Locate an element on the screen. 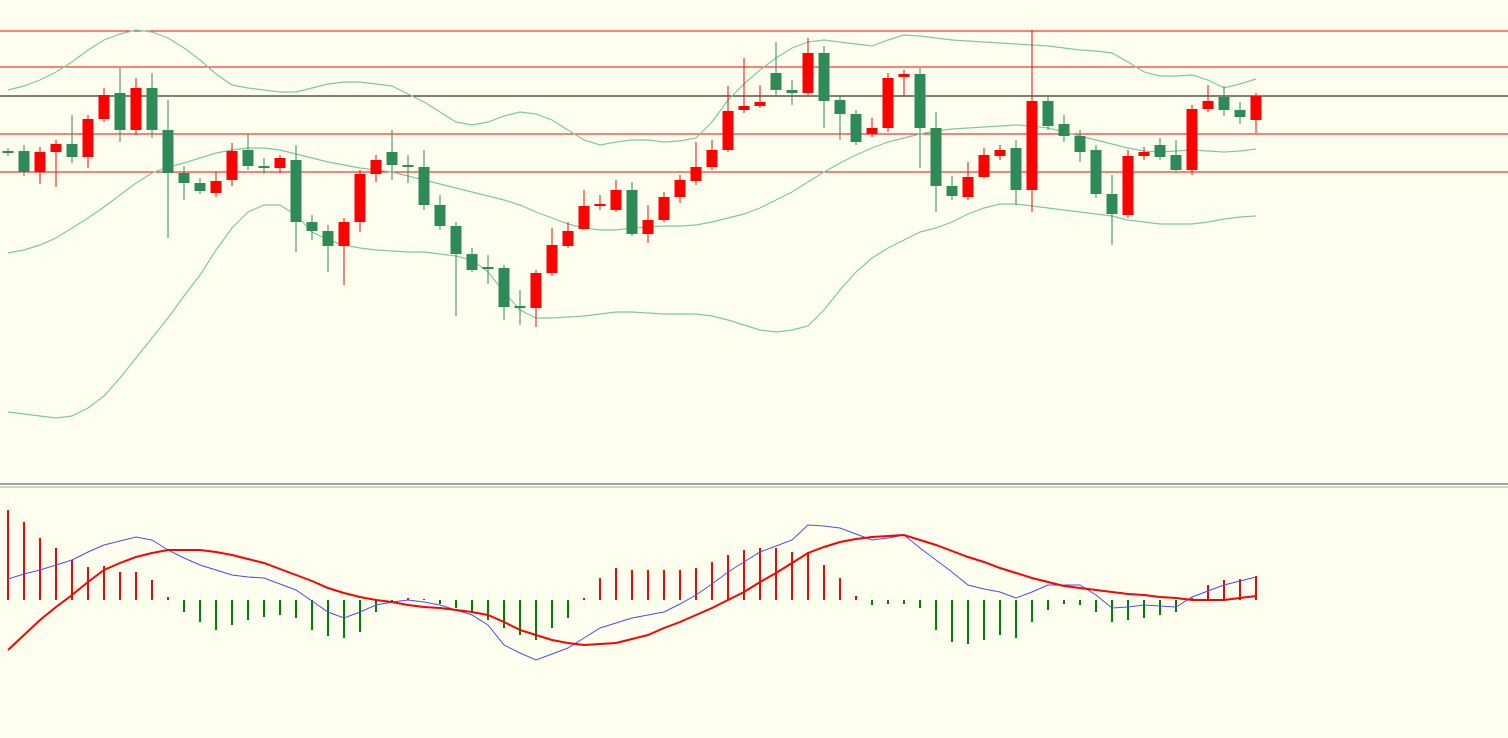 This screenshot has width=1508, height=738. signal-line is located at coordinates (632, 592).